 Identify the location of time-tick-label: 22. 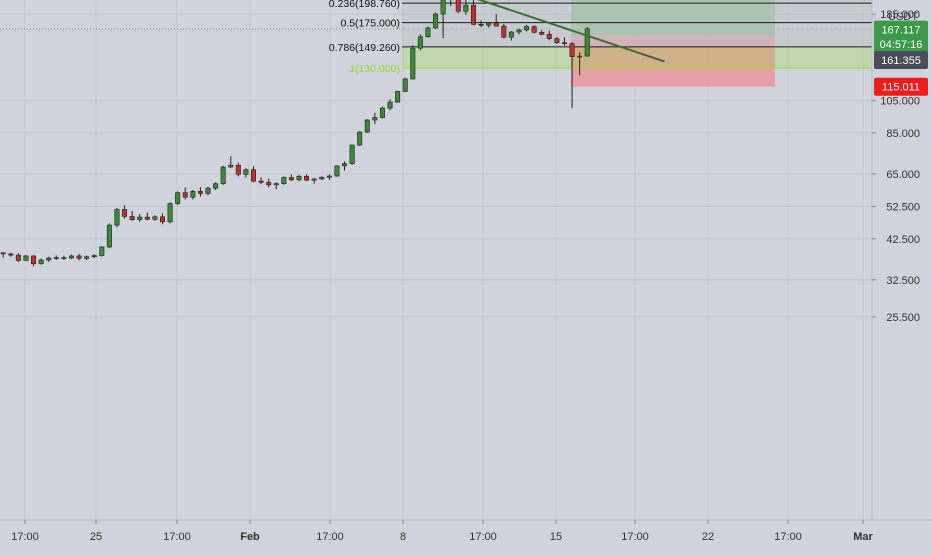
(708, 537).